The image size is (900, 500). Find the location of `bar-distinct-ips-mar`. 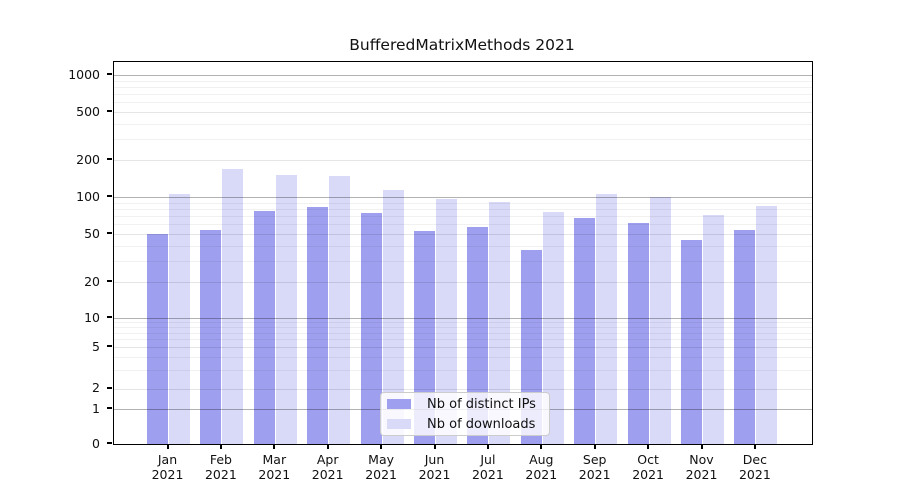

bar-distinct-ips-mar is located at coordinates (264, 327).